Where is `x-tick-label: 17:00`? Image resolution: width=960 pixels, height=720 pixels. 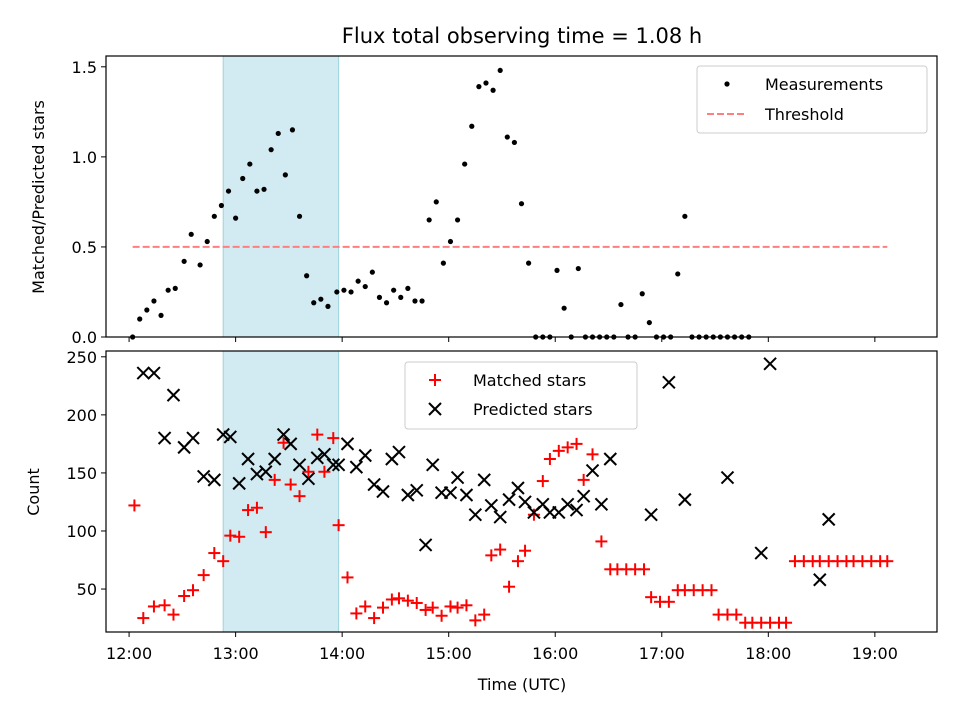 x-tick-label: 17:00 is located at coordinates (662, 653).